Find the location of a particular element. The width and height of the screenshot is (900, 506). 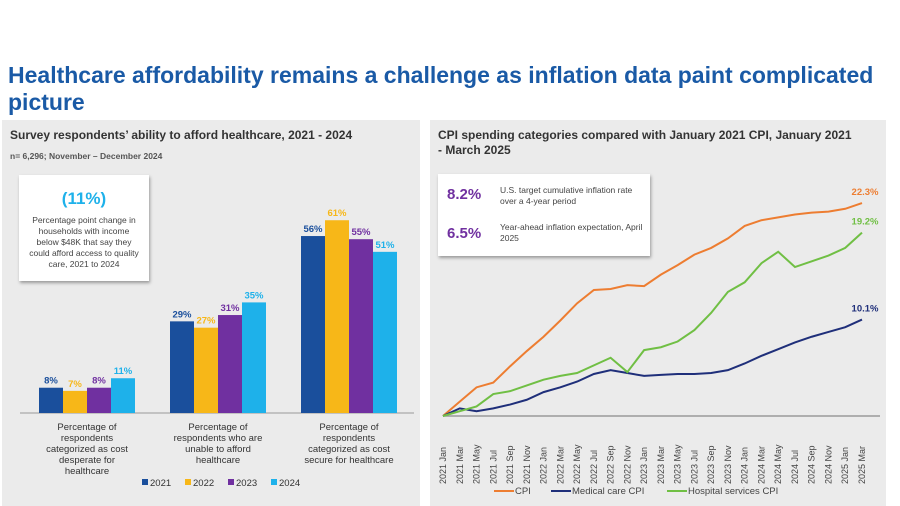

bar-label: 7% is located at coordinates (75, 384).